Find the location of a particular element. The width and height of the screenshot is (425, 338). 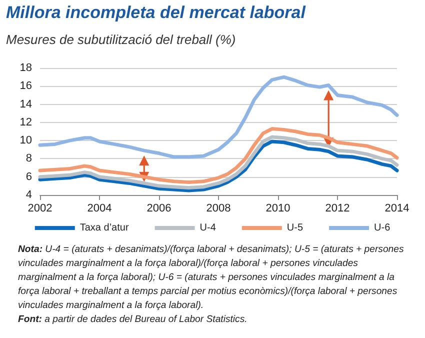

legend-label: Taxa d’atur is located at coordinates (105, 228).